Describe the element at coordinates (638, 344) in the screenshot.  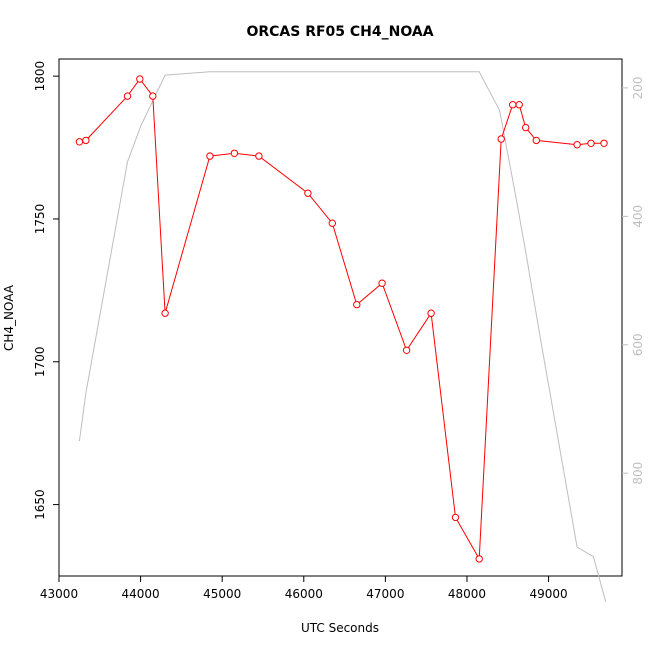
I see `y2-tick-label: 600` at that location.